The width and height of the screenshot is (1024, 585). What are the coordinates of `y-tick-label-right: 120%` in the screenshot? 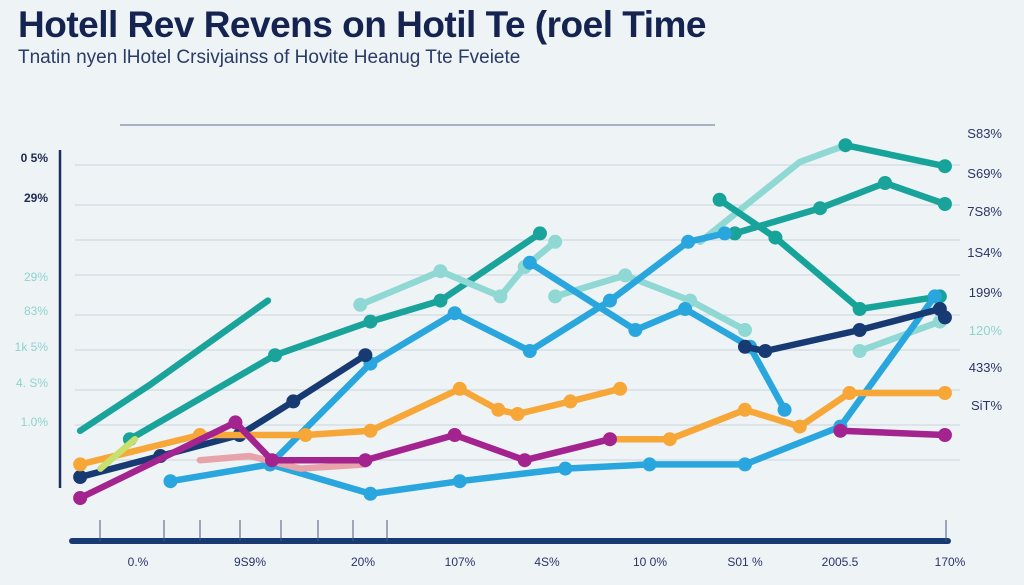 It's located at (986, 330).